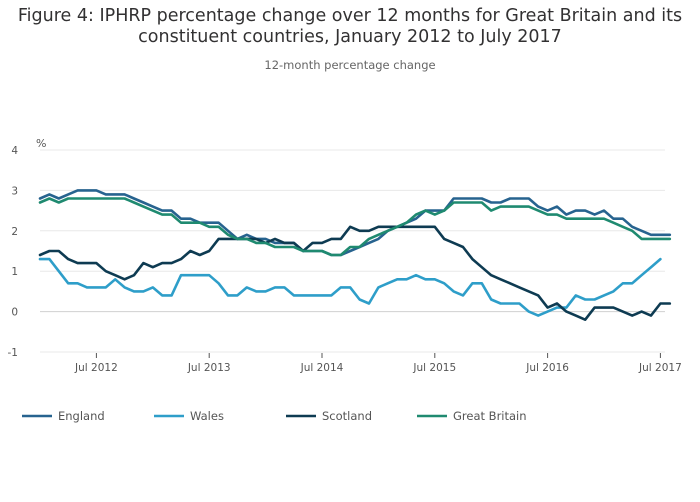  What do you see at coordinates (660, 368) in the screenshot?
I see `x-tick-label: Jul 2017` at bounding box center [660, 368].